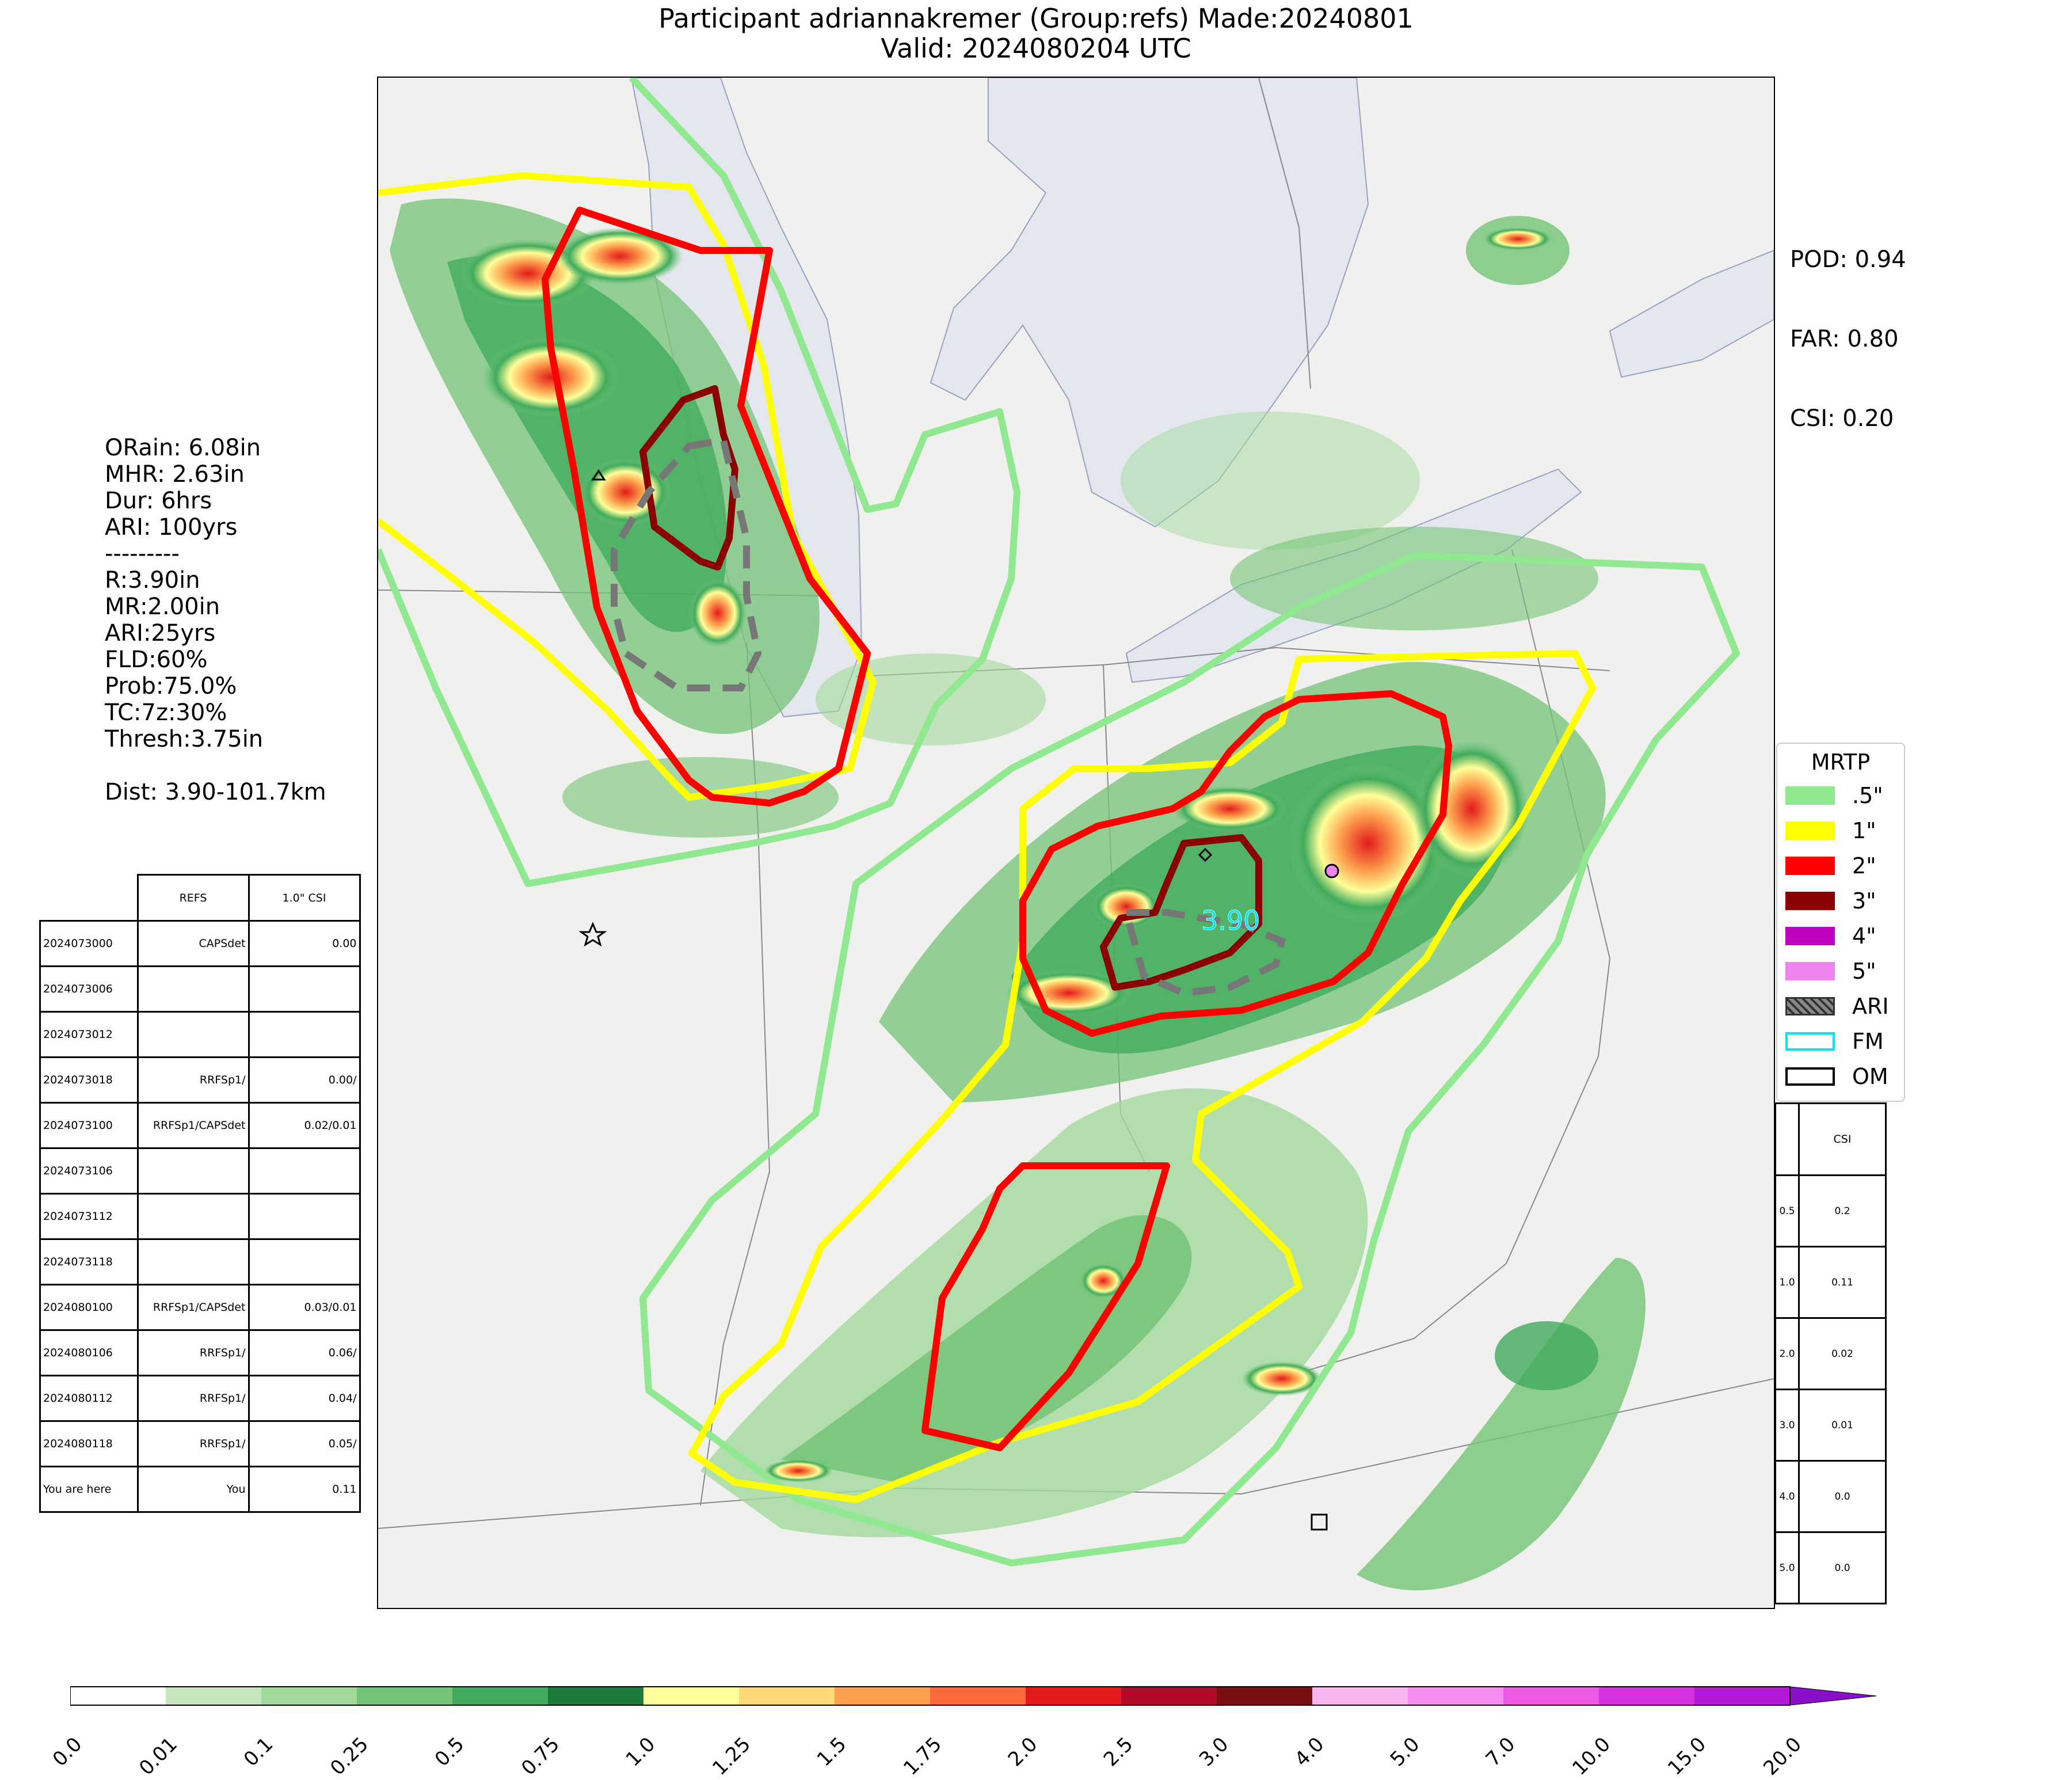 The image size is (2072, 1780). What do you see at coordinates (1837, 1076) in the screenshot?
I see `legend-item: OM` at bounding box center [1837, 1076].